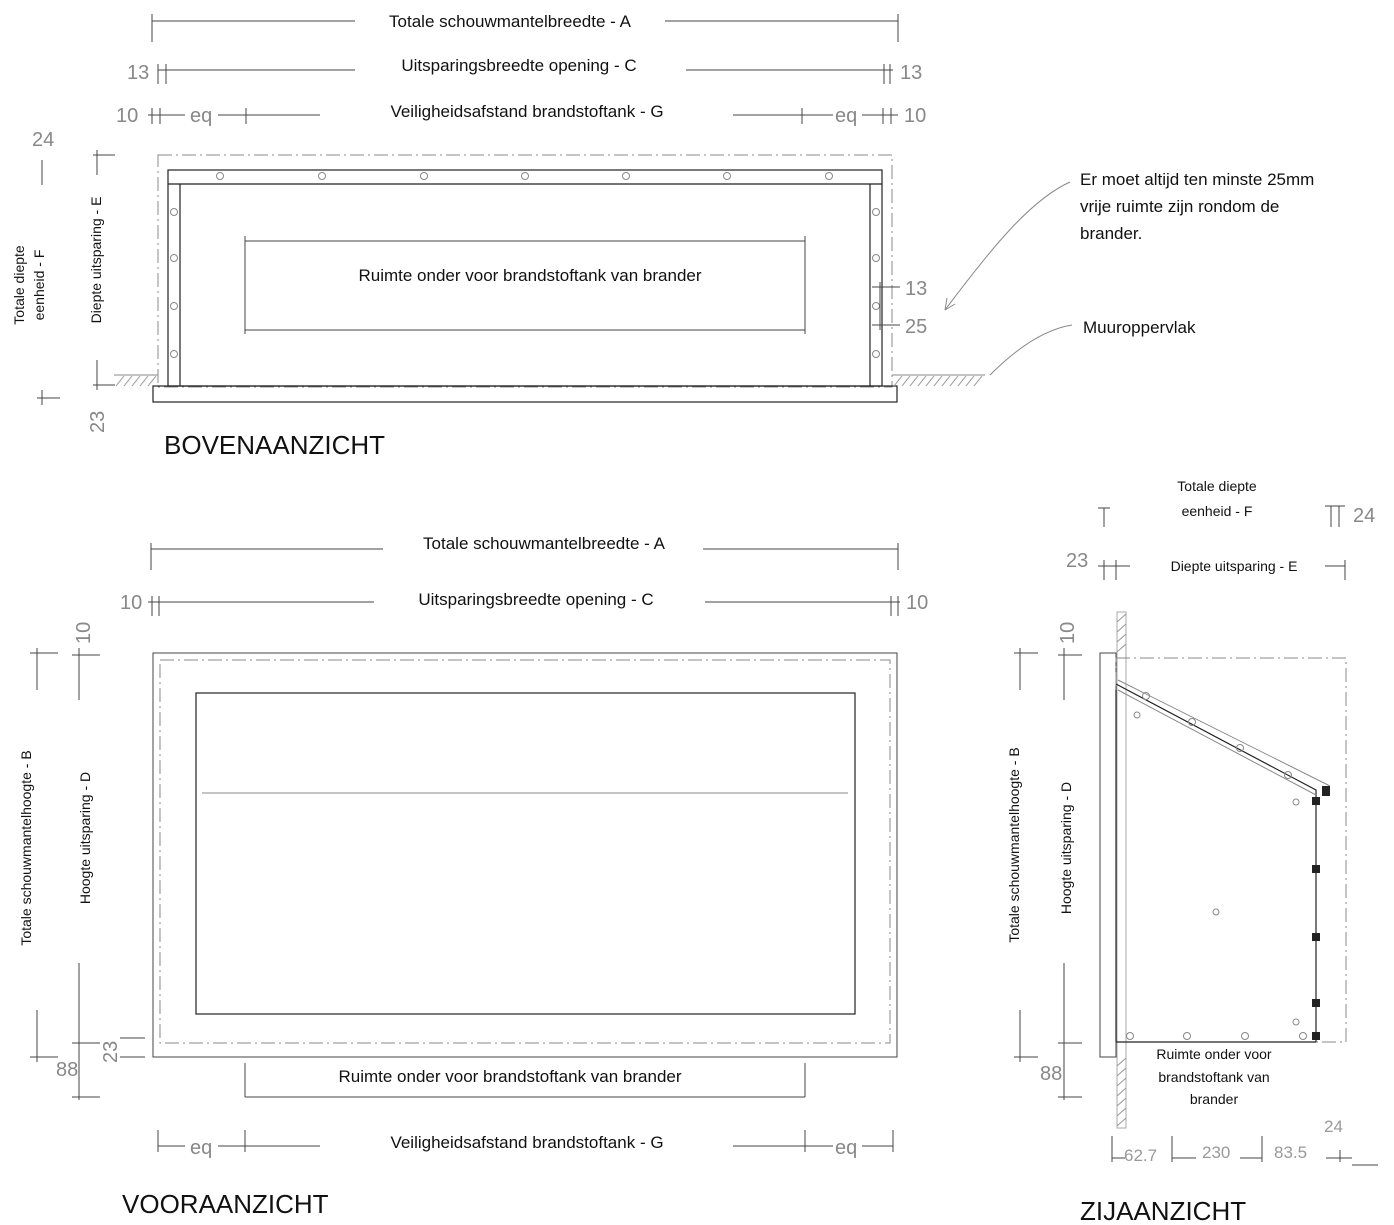 The width and height of the screenshot is (1394, 1225). What do you see at coordinates (1179, 206) in the screenshot?
I see `clearance-note-line2: vrije ruimte zijn rondom de` at bounding box center [1179, 206].